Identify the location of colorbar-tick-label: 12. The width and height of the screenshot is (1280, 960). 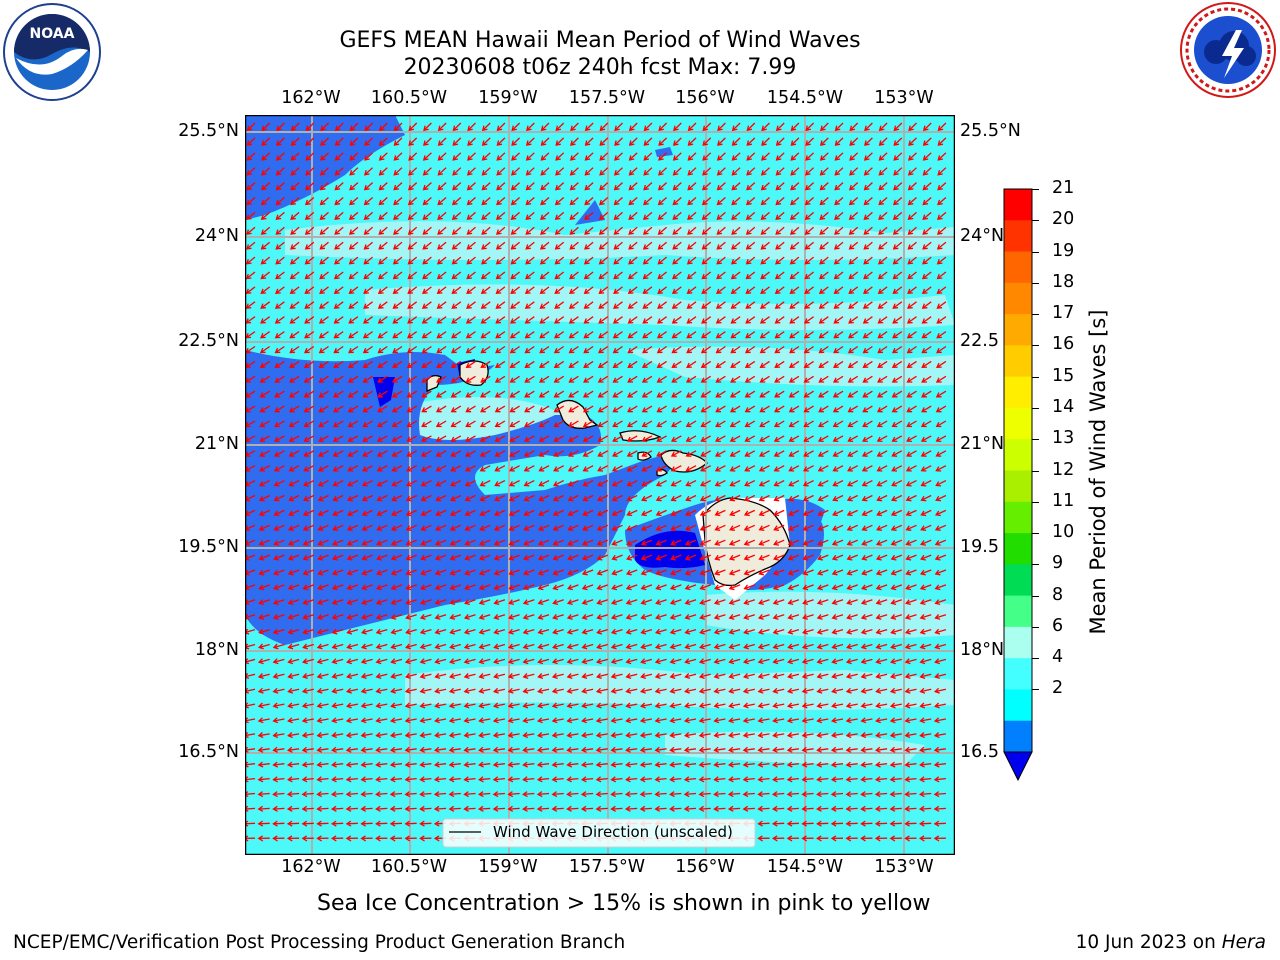
(1063, 469).